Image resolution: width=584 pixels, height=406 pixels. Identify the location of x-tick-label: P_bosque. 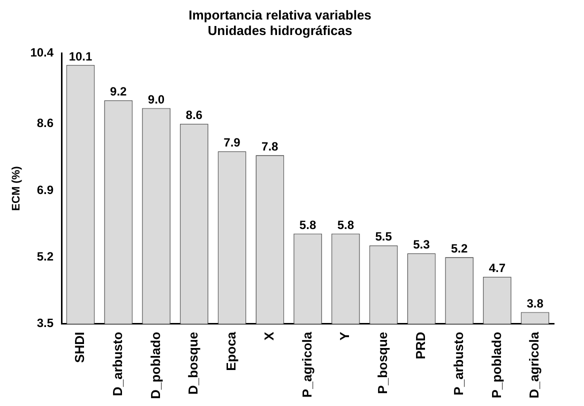
(382, 363).